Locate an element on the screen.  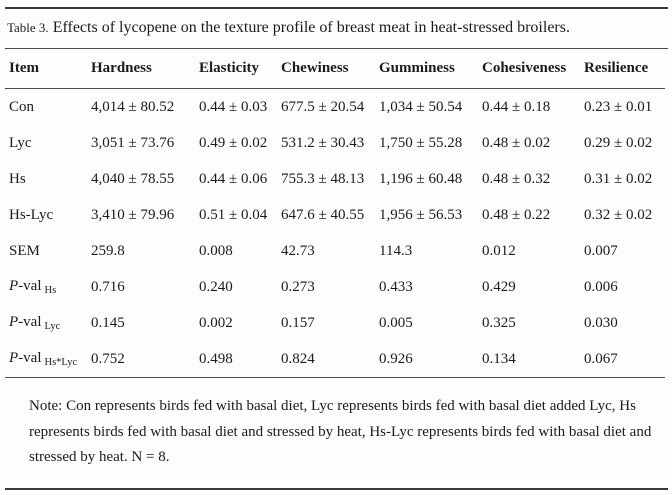
data-cell: 0.325 is located at coordinates (499, 322).